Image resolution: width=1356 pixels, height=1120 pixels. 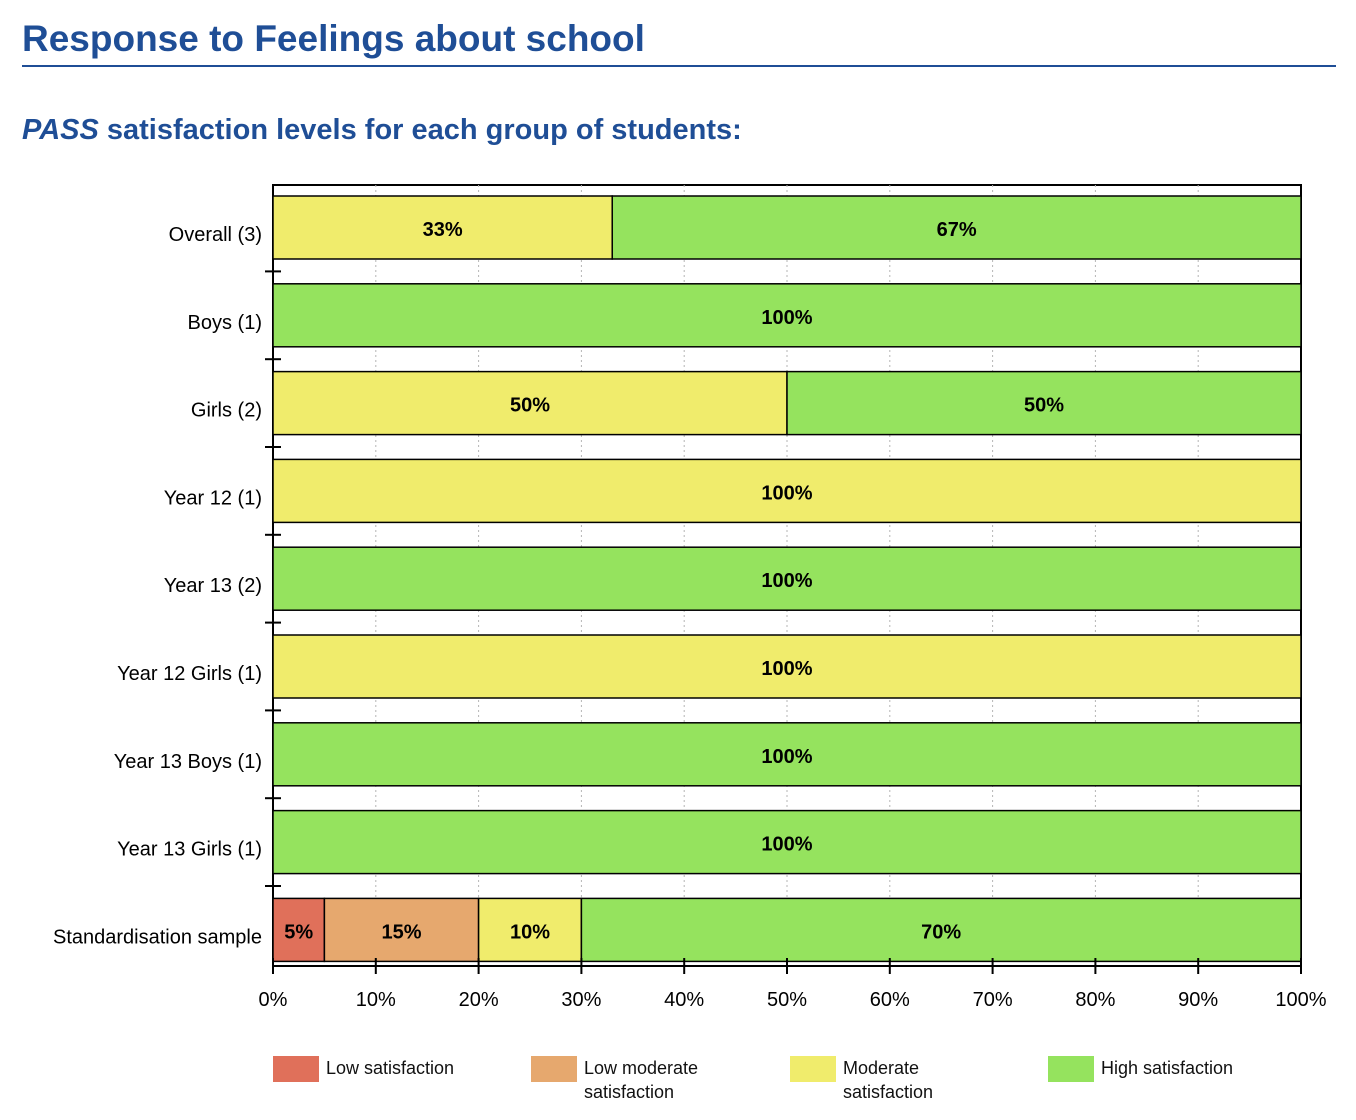 I want to click on legend-swatch-high, so click(x=1071, y=1069).